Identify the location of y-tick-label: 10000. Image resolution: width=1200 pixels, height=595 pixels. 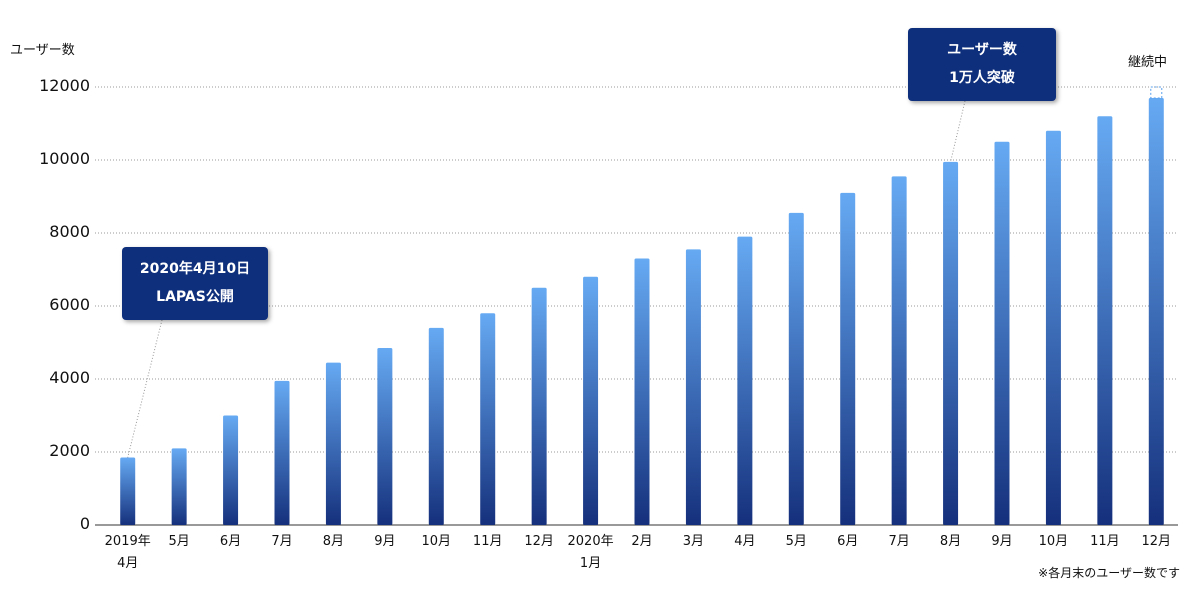
(64, 158).